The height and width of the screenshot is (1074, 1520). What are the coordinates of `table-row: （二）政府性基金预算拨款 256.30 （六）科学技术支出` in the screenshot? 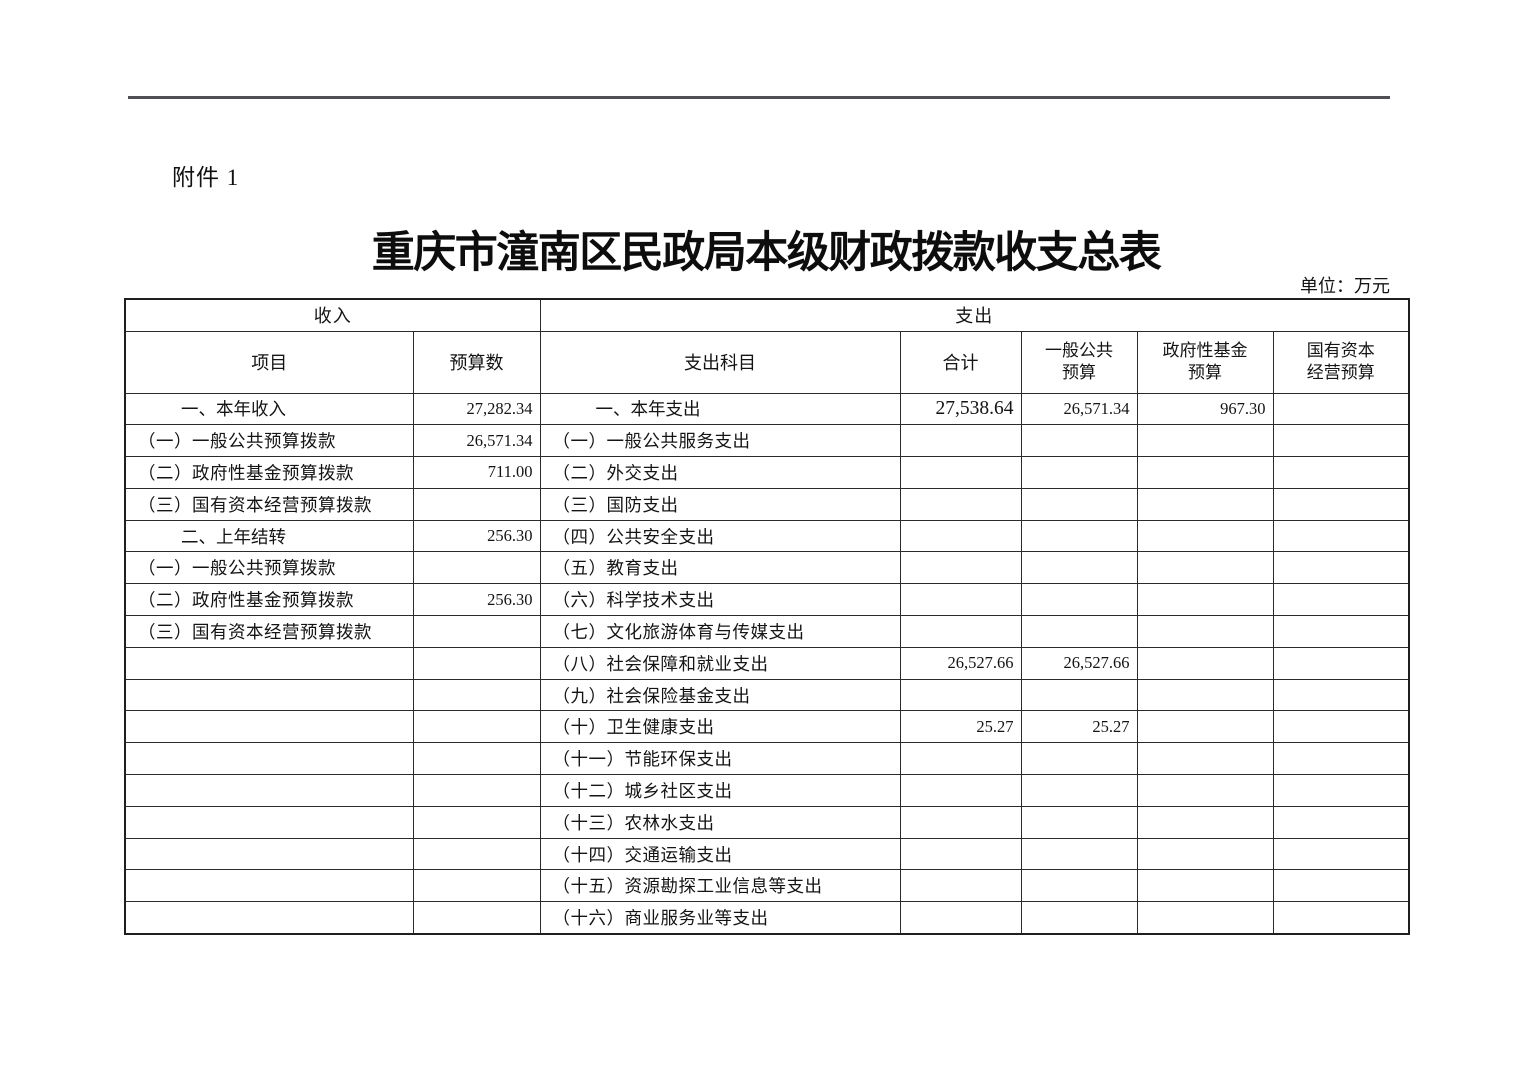 It's located at (767, 600).